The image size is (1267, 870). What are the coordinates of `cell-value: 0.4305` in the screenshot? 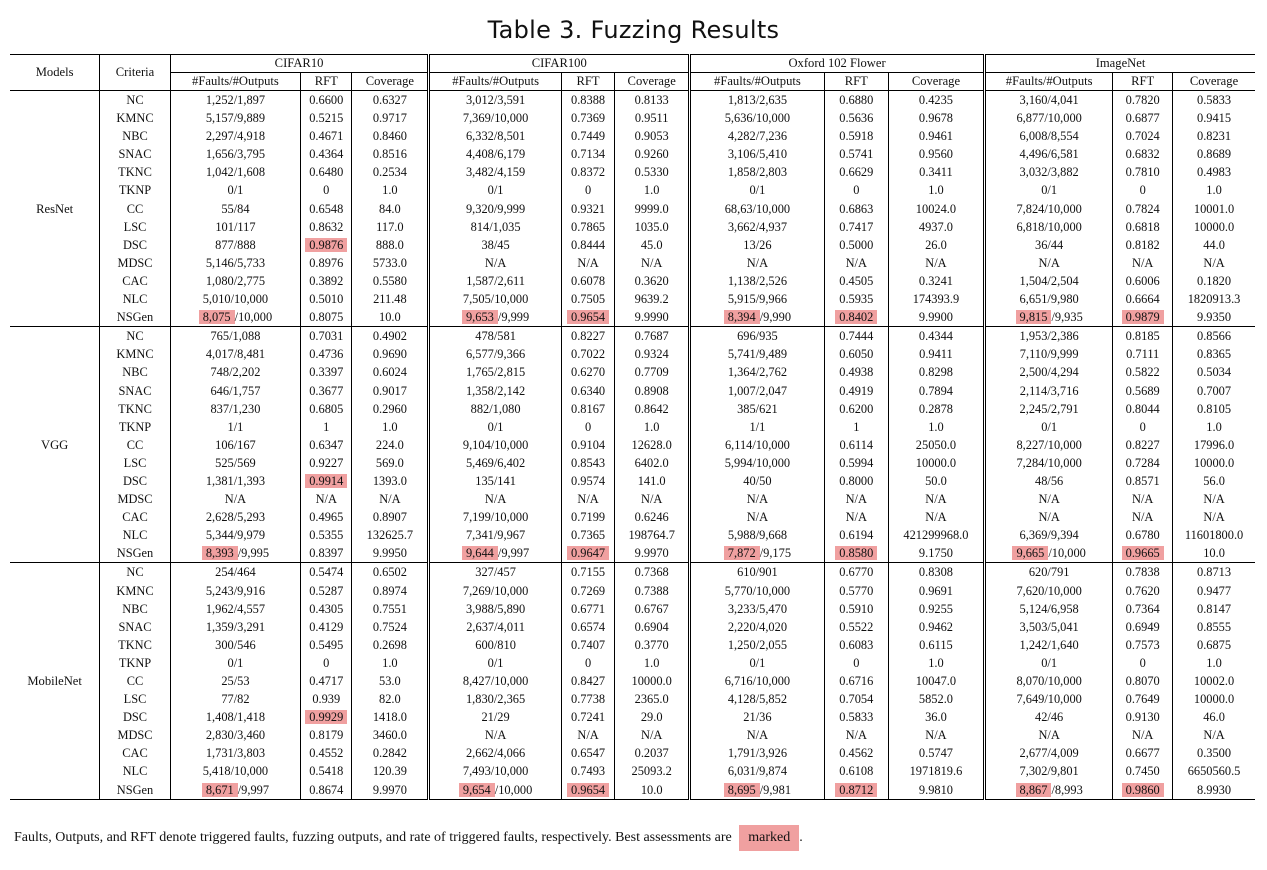 It's located at (326, 608).